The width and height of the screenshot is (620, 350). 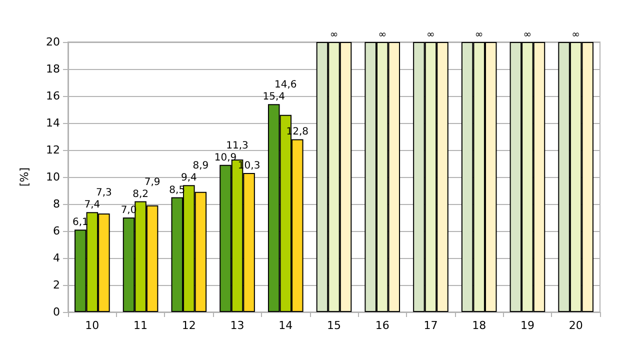 I want to click on y-tick-label: 0, so click(x=56, y=312).